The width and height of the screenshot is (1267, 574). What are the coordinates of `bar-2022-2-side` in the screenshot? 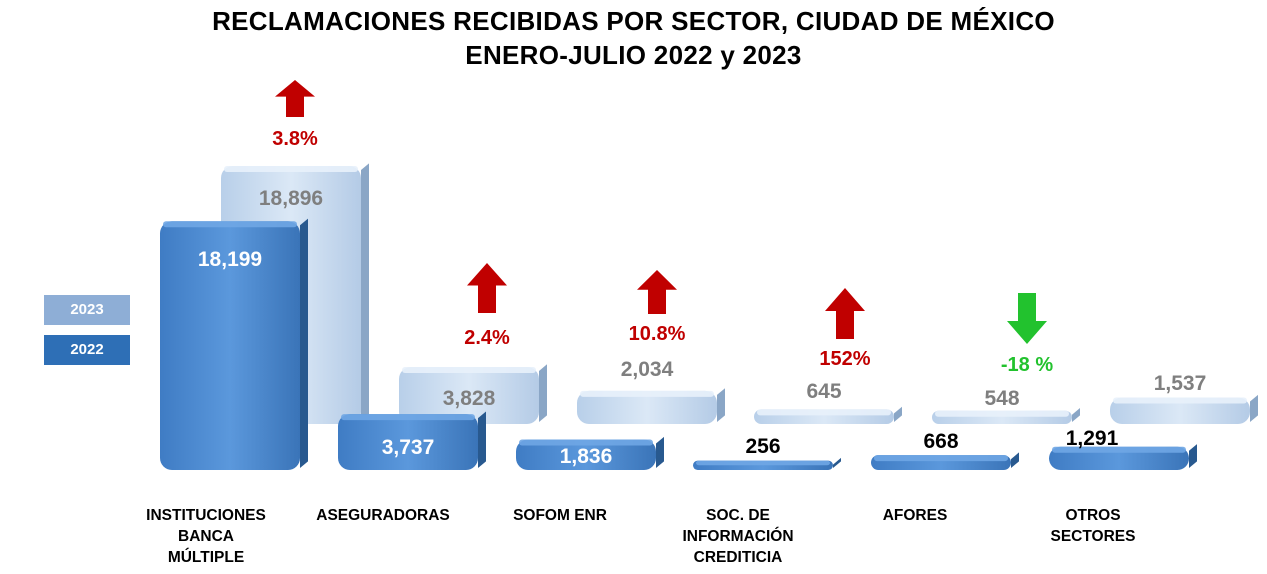 It's located at (660, 452).